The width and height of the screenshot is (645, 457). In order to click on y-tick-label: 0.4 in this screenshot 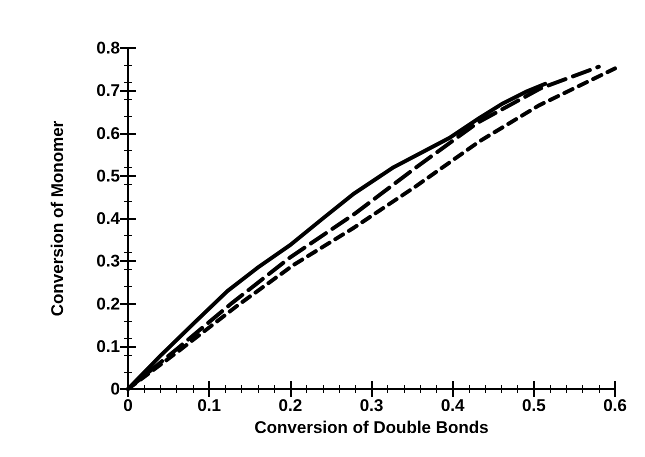, I will do `click(108, 218)`.